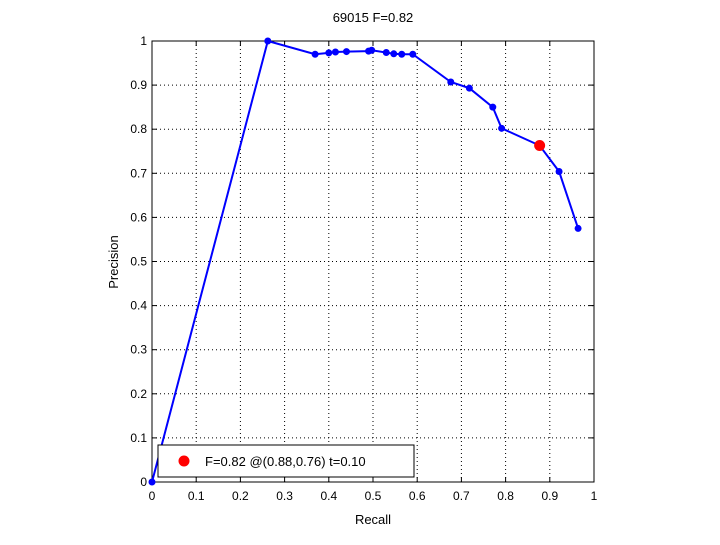 The width and height of the screenshot is (720, 545). What do you see at coordinates (417, 496) in the screenshot?
I see `x-tick-label: 0.6` at bounding box center [417, 496].